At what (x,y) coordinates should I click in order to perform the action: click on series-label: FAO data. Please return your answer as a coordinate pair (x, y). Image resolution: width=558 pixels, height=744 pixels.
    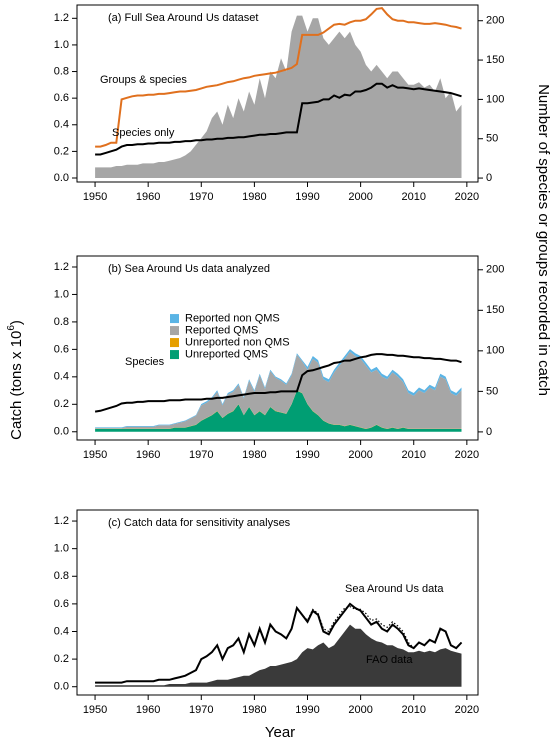
    Looking at the image, I should click on (389, 660).